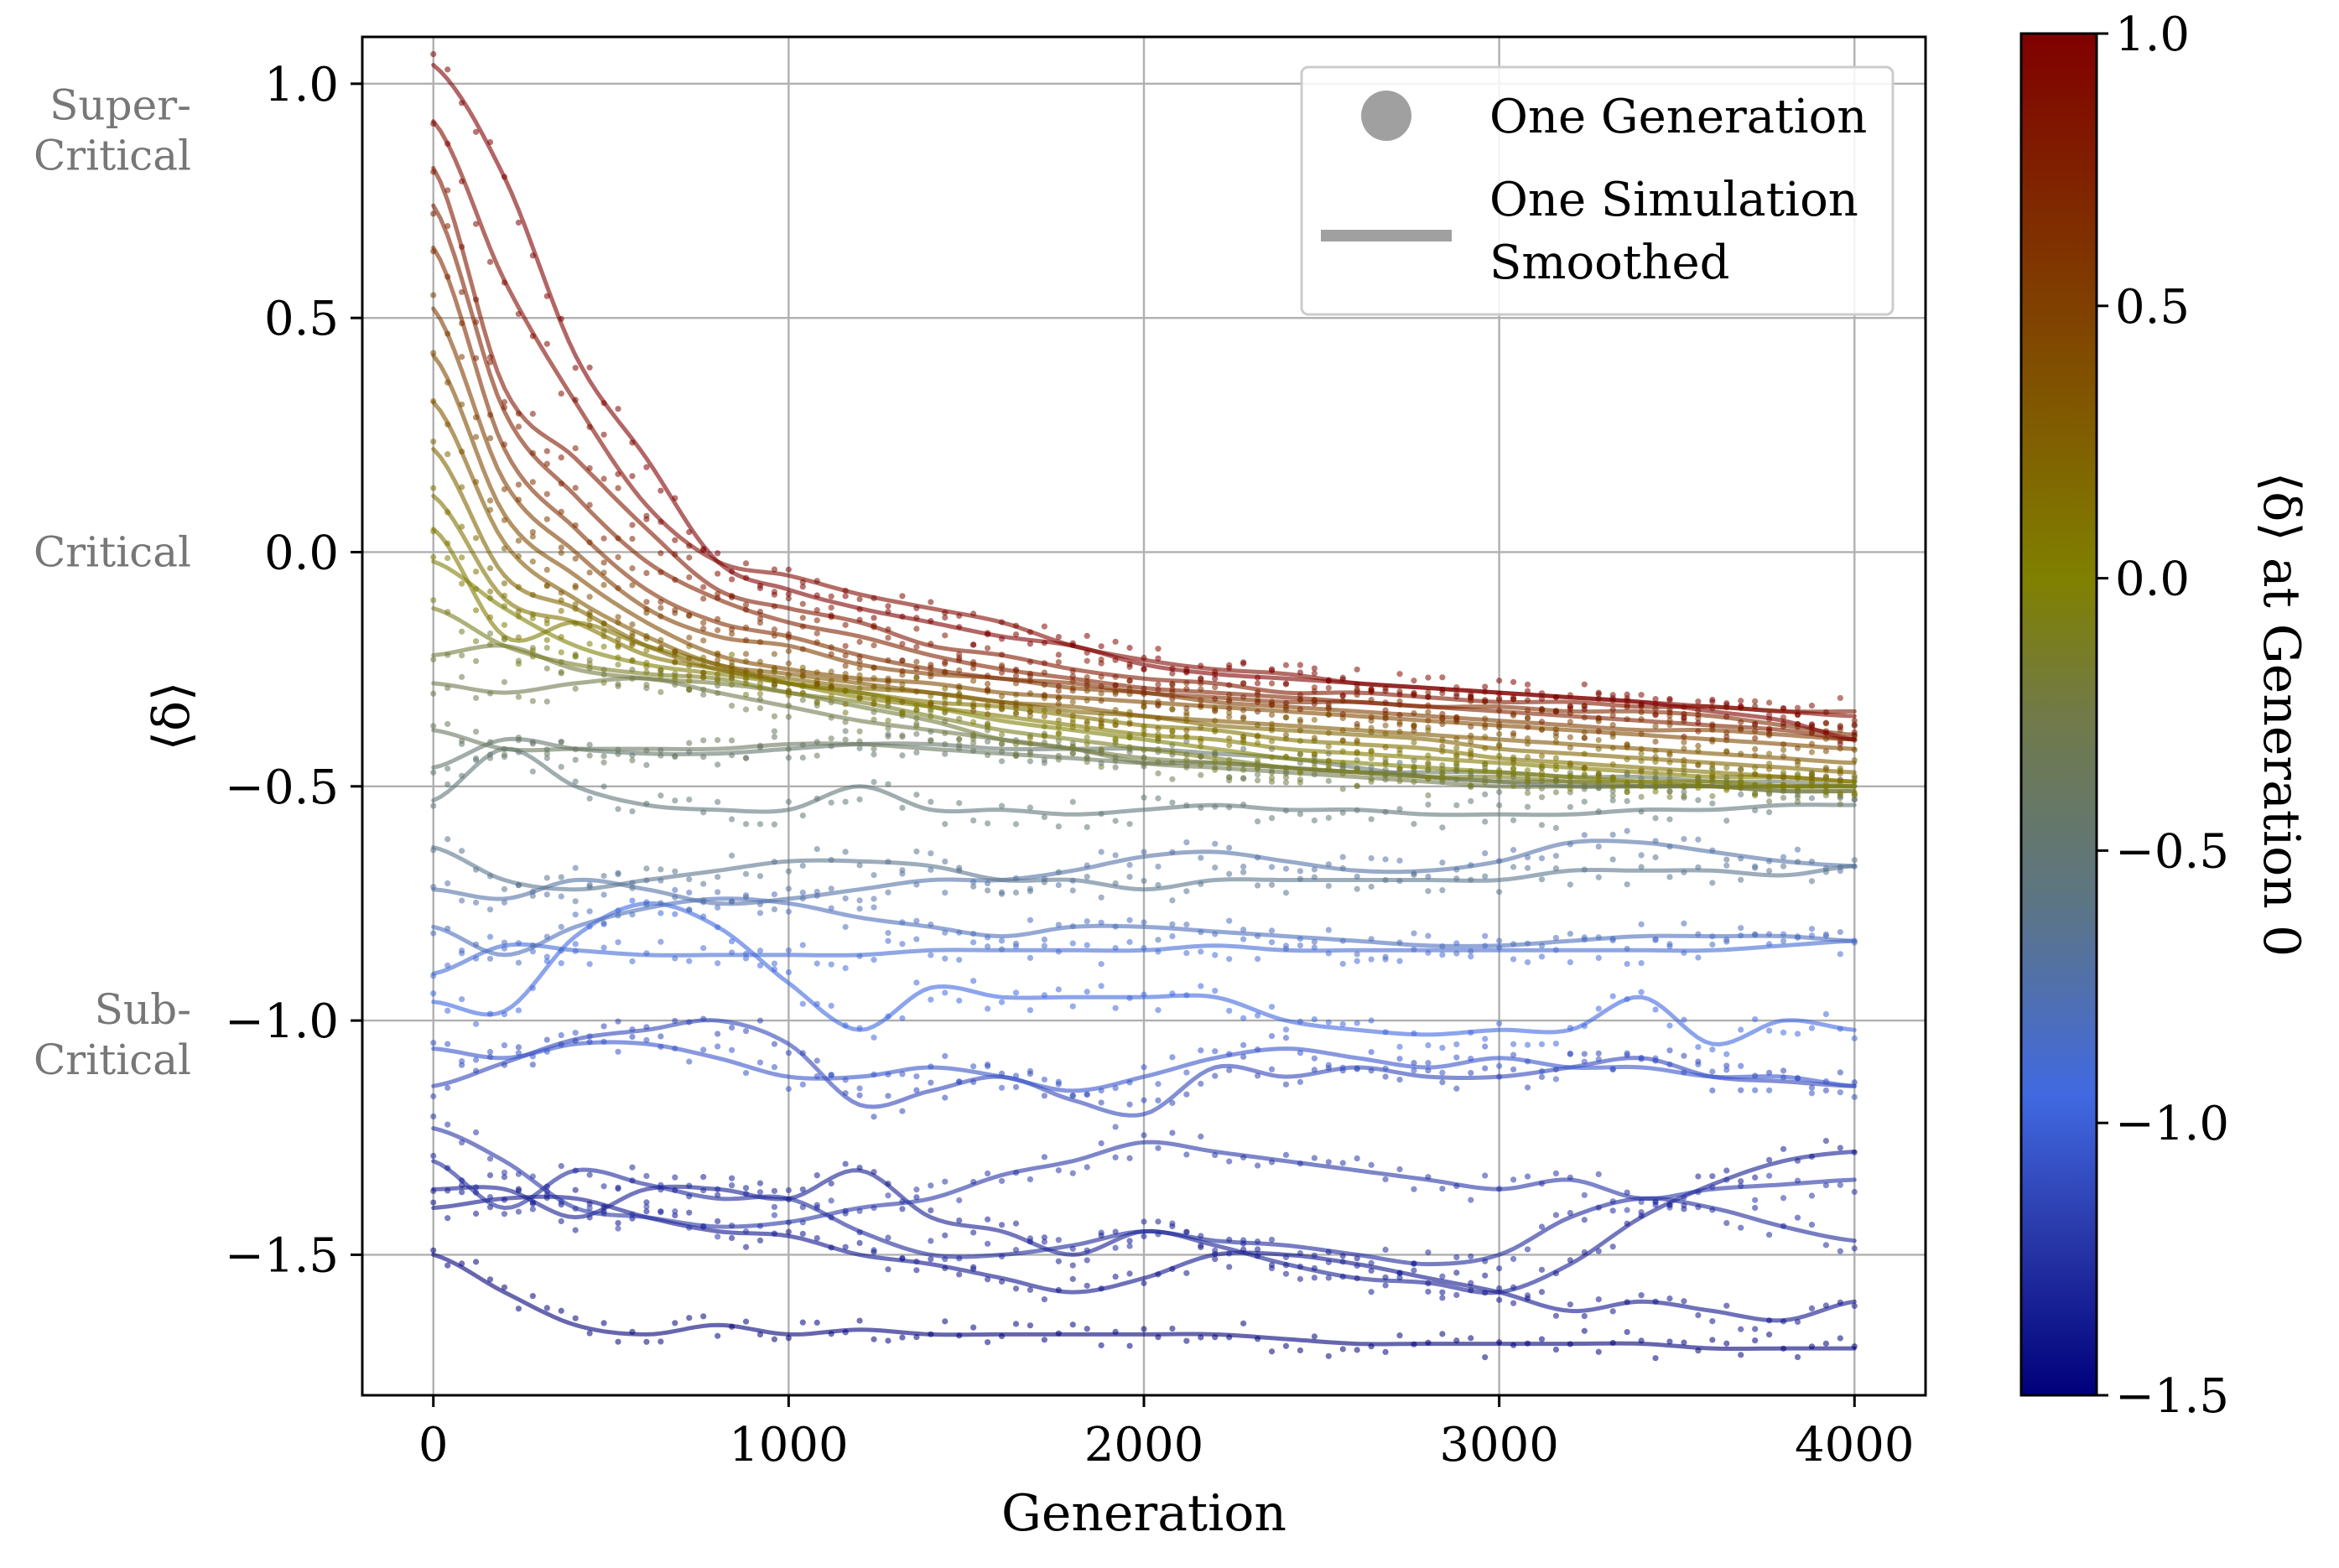 The image size is (2339, 1568). What do you see at coordinates (294, 670) in the screenshot?
I see `y-axis: 1.00.50.0−0.5−1.0−1.5` at bounding box center [294, 670].